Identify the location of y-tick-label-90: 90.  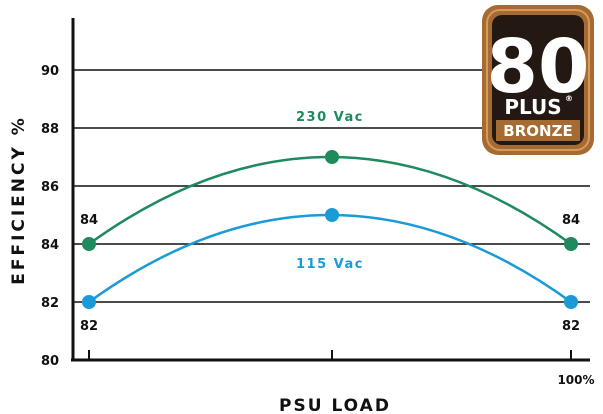
(50, 71).